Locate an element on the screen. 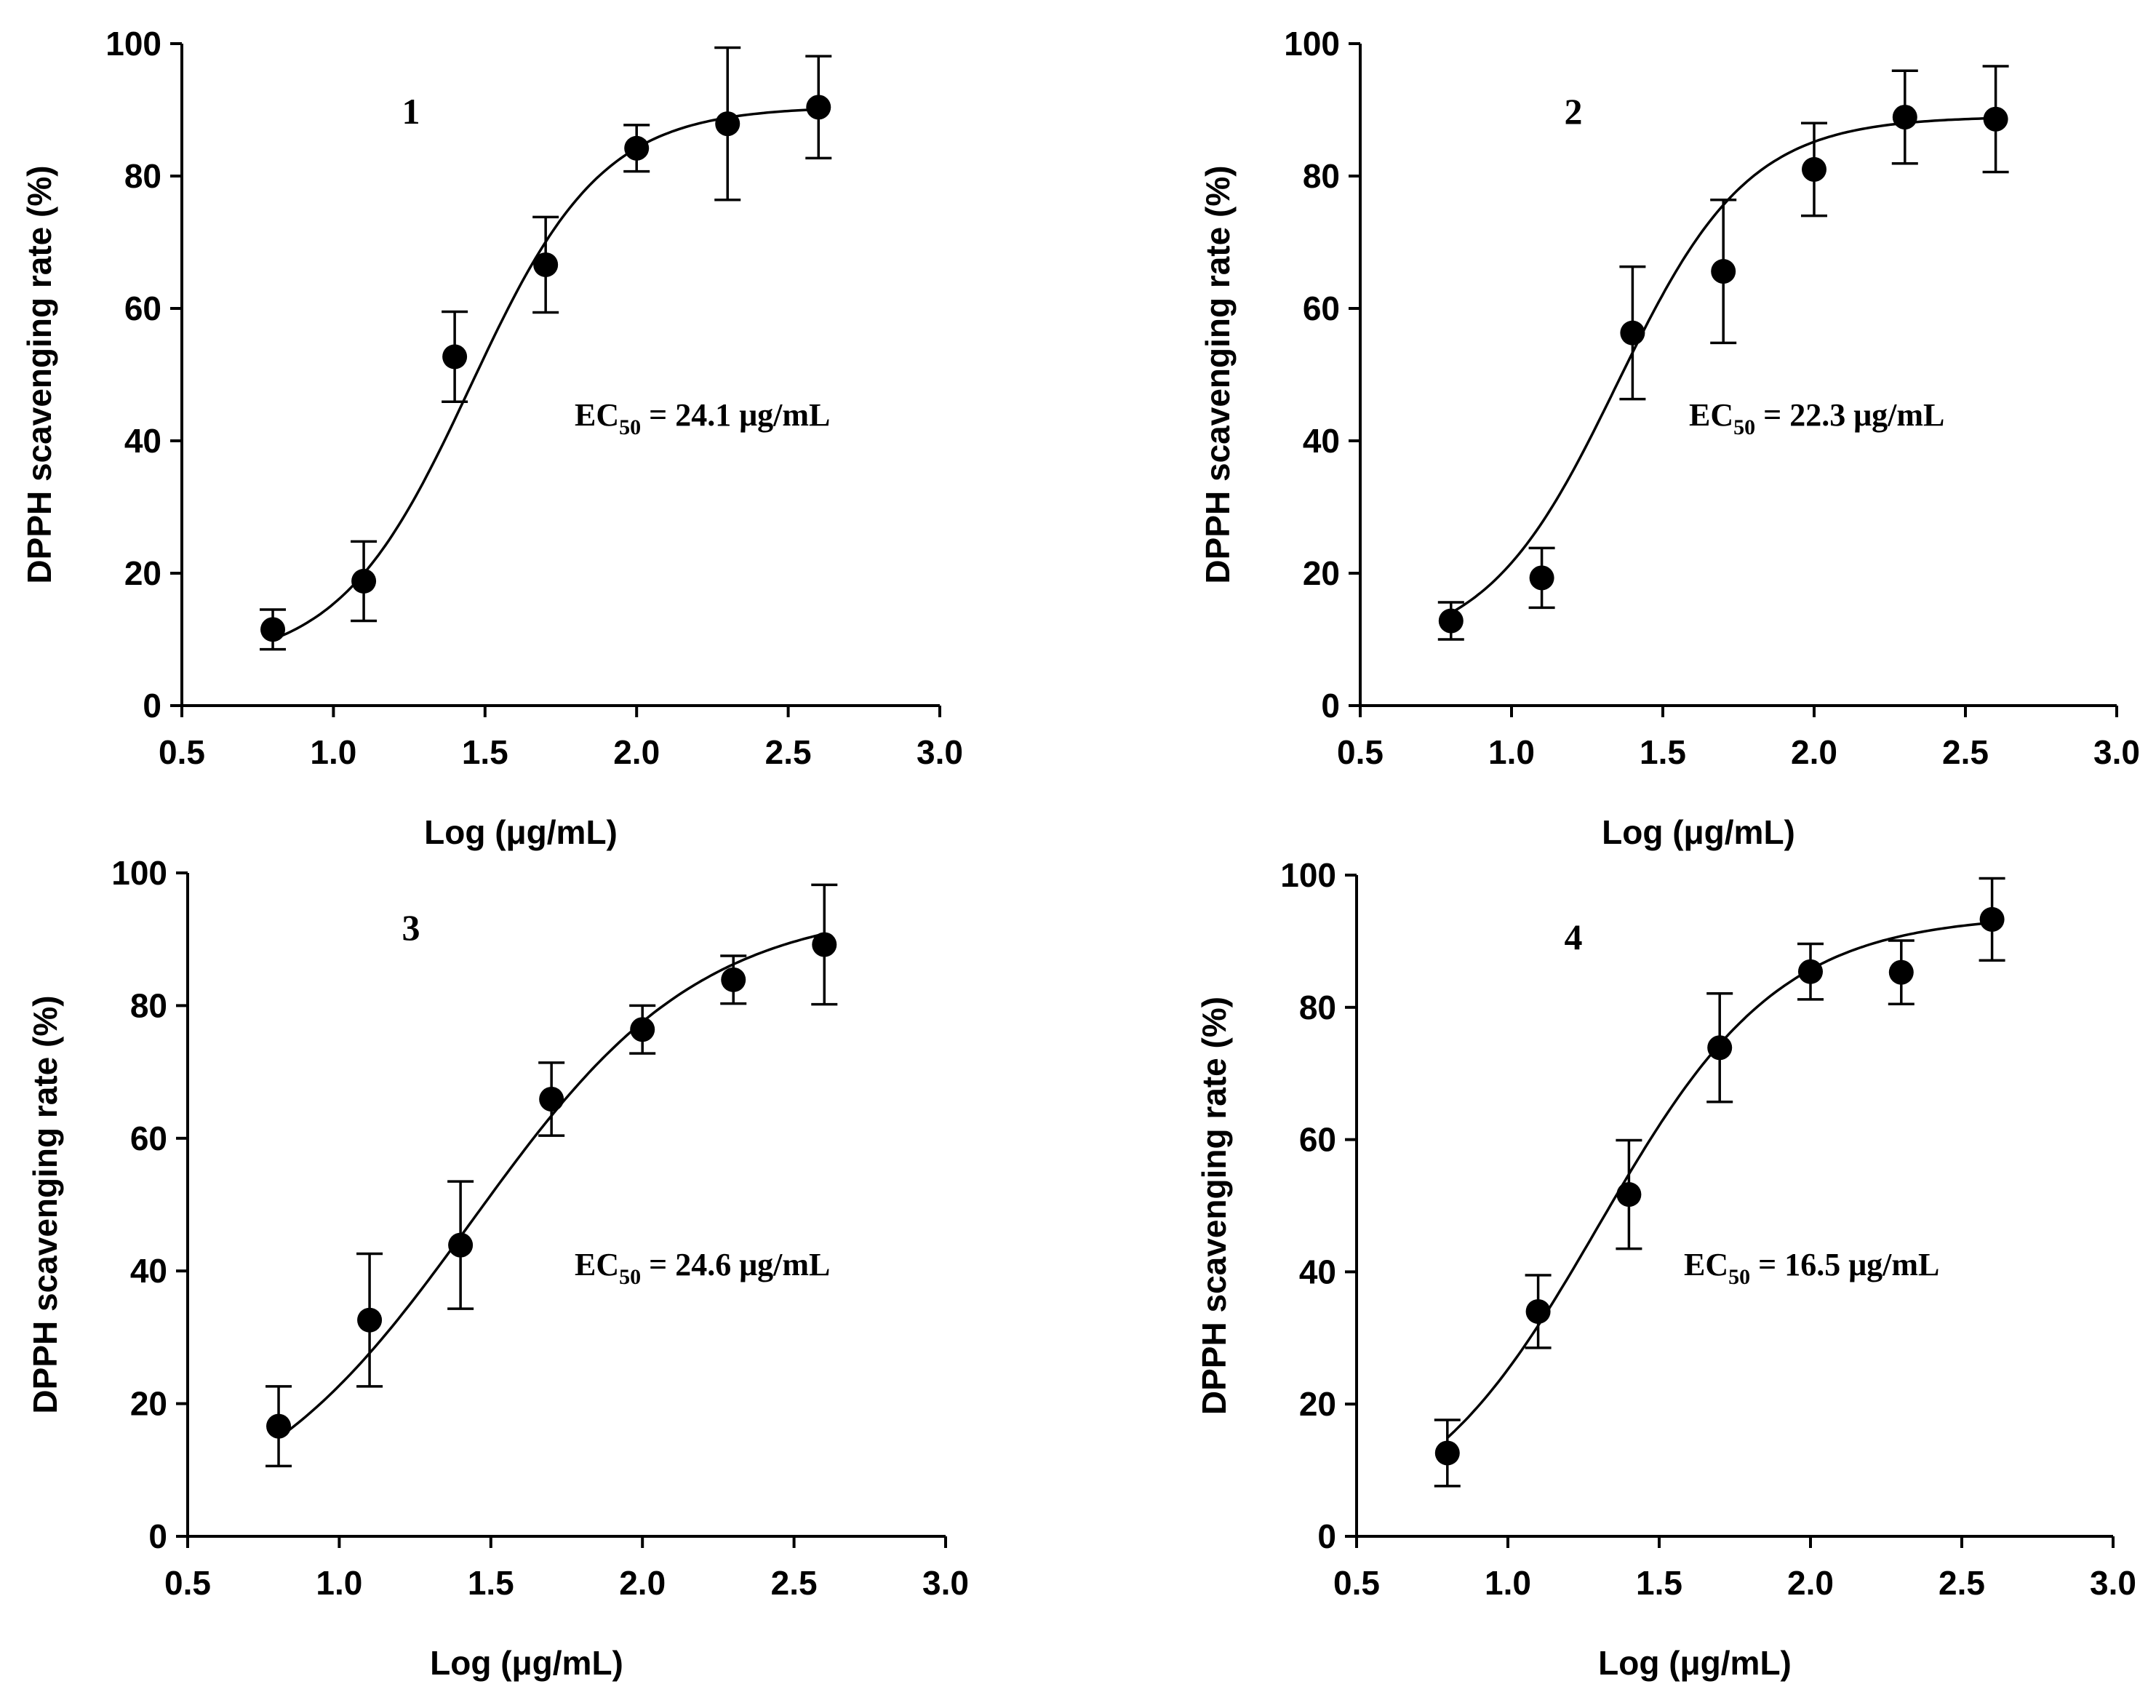 Image resolution: width=2156 pixels, height=1708 pixels. ec50-value: = 22.3 μg/mL is located at coordinates (1850, 415).